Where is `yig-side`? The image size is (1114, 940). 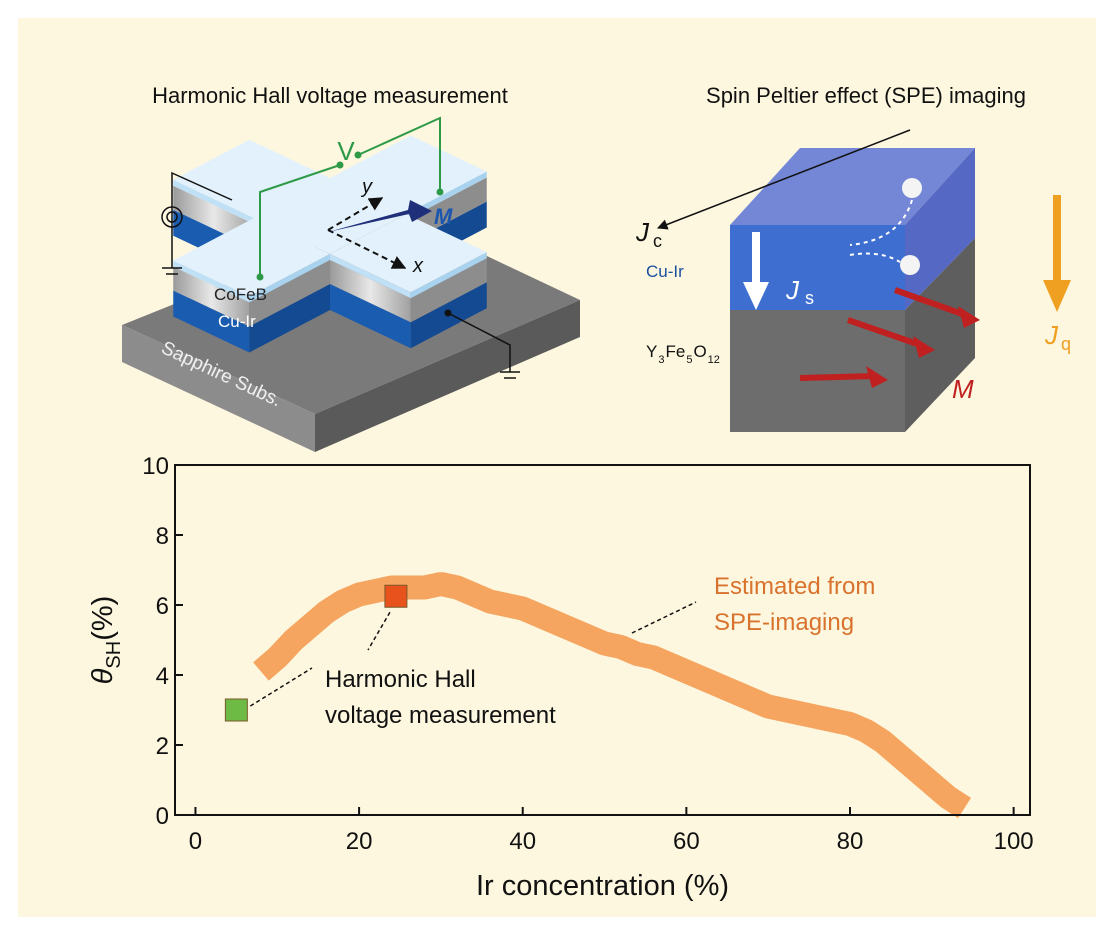 yig-side is located at coordinates (940, 335).